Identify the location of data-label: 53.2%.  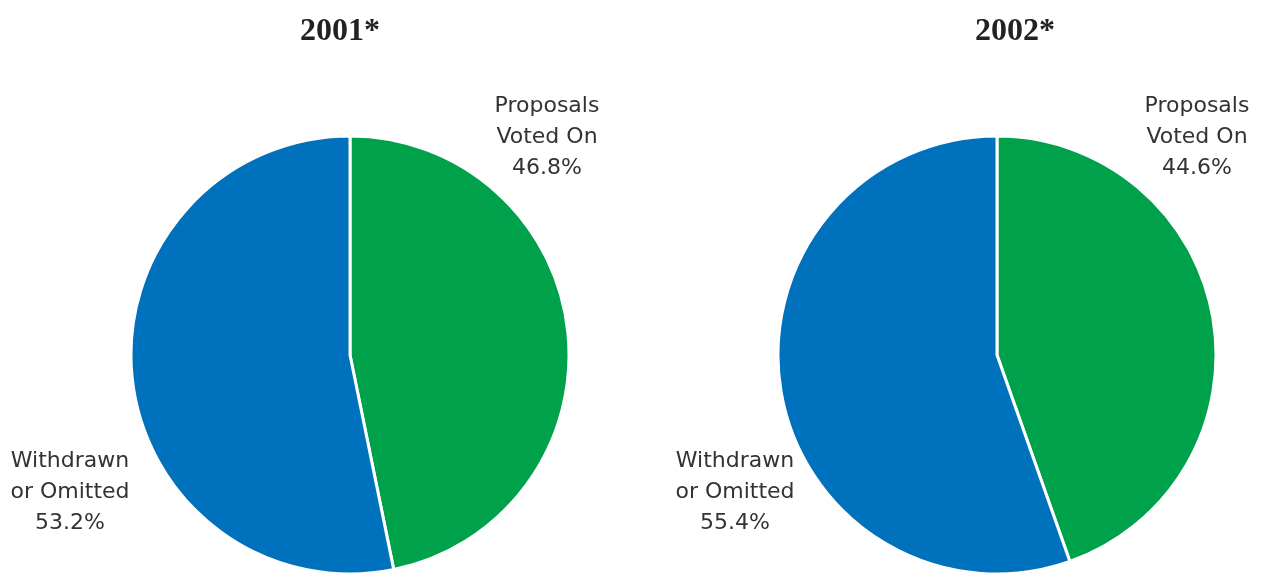
(70, 521).